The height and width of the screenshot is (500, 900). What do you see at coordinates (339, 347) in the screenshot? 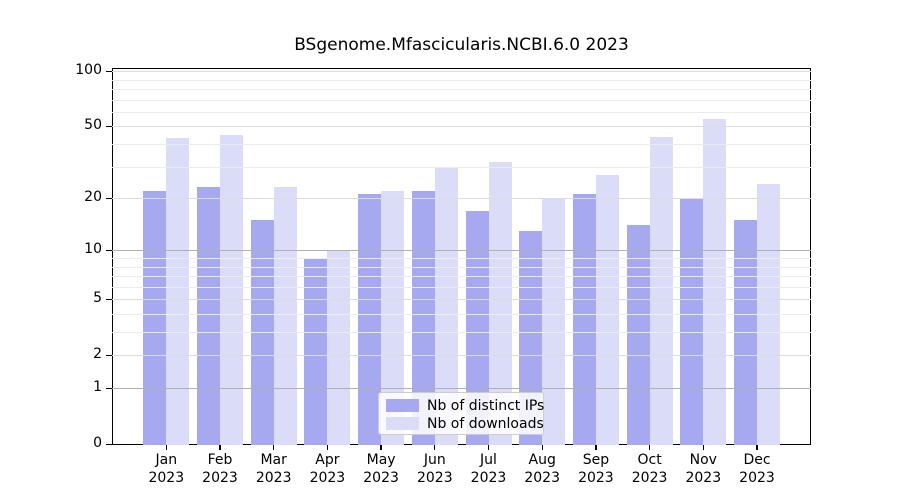
I see `bar-nb-of-downloads-apr` at bounding box center [339, 347].